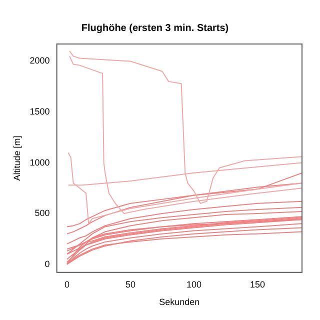  What do you see at coordinates (130, 284) in the screenshot?
I see `x-tick-label: 50` at bounding box center [130, 284].